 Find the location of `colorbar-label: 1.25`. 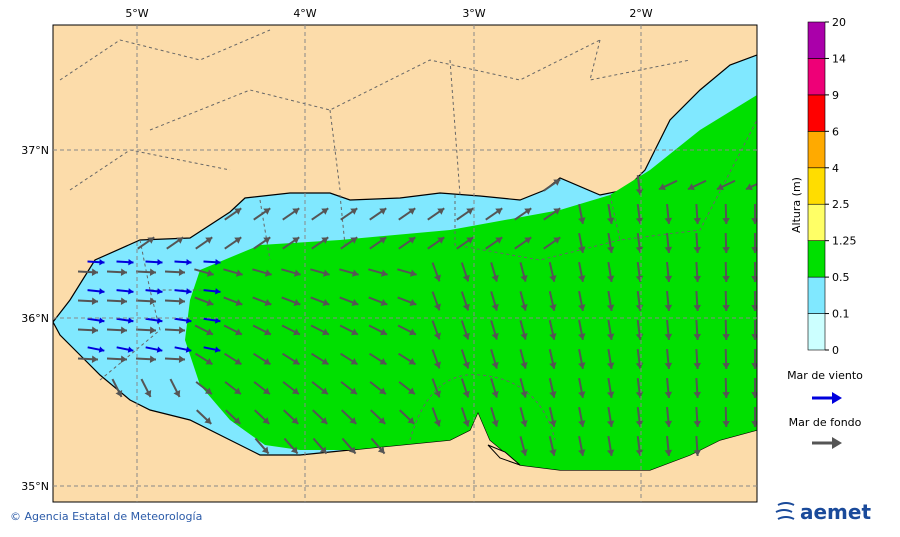

colorbar-label: 1.25 is located at coordinates (844, 241).